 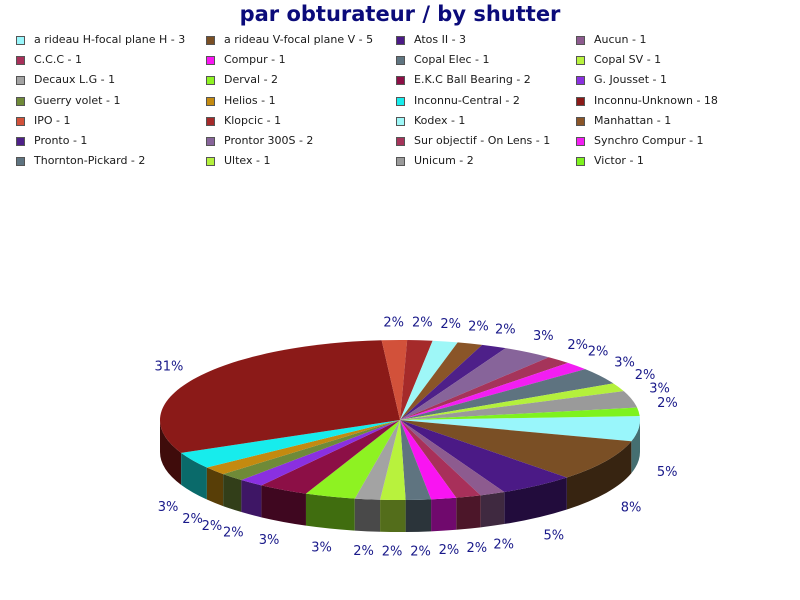 What do you see at coordinates (52, 120) in the screenshot?
I see `legend-label: IPO - 1` at bounding box center [52, 120].